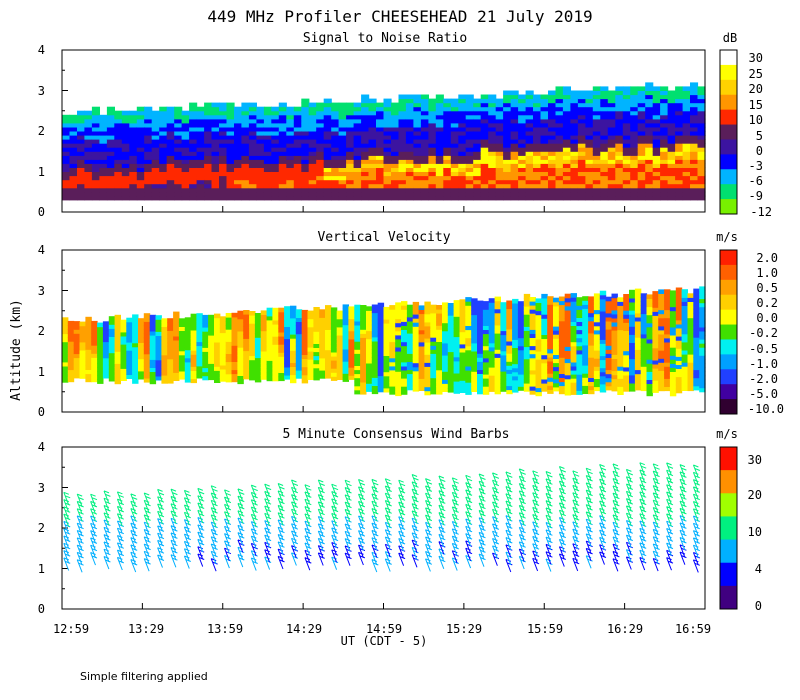 This screenshot has width=800, height=700. What do you see at coordinates (41, 131) in the screenshot?
I see `panel-1-y-ticks: 0 1 2 3 4` at bounding box center [41, 131].